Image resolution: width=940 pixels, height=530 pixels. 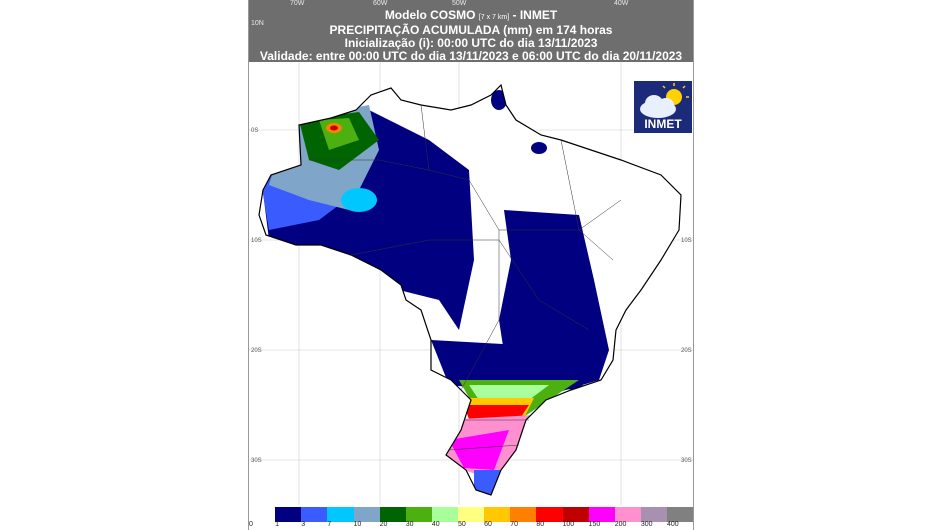 I want to click on color-legend, so click(x=471, y=515).